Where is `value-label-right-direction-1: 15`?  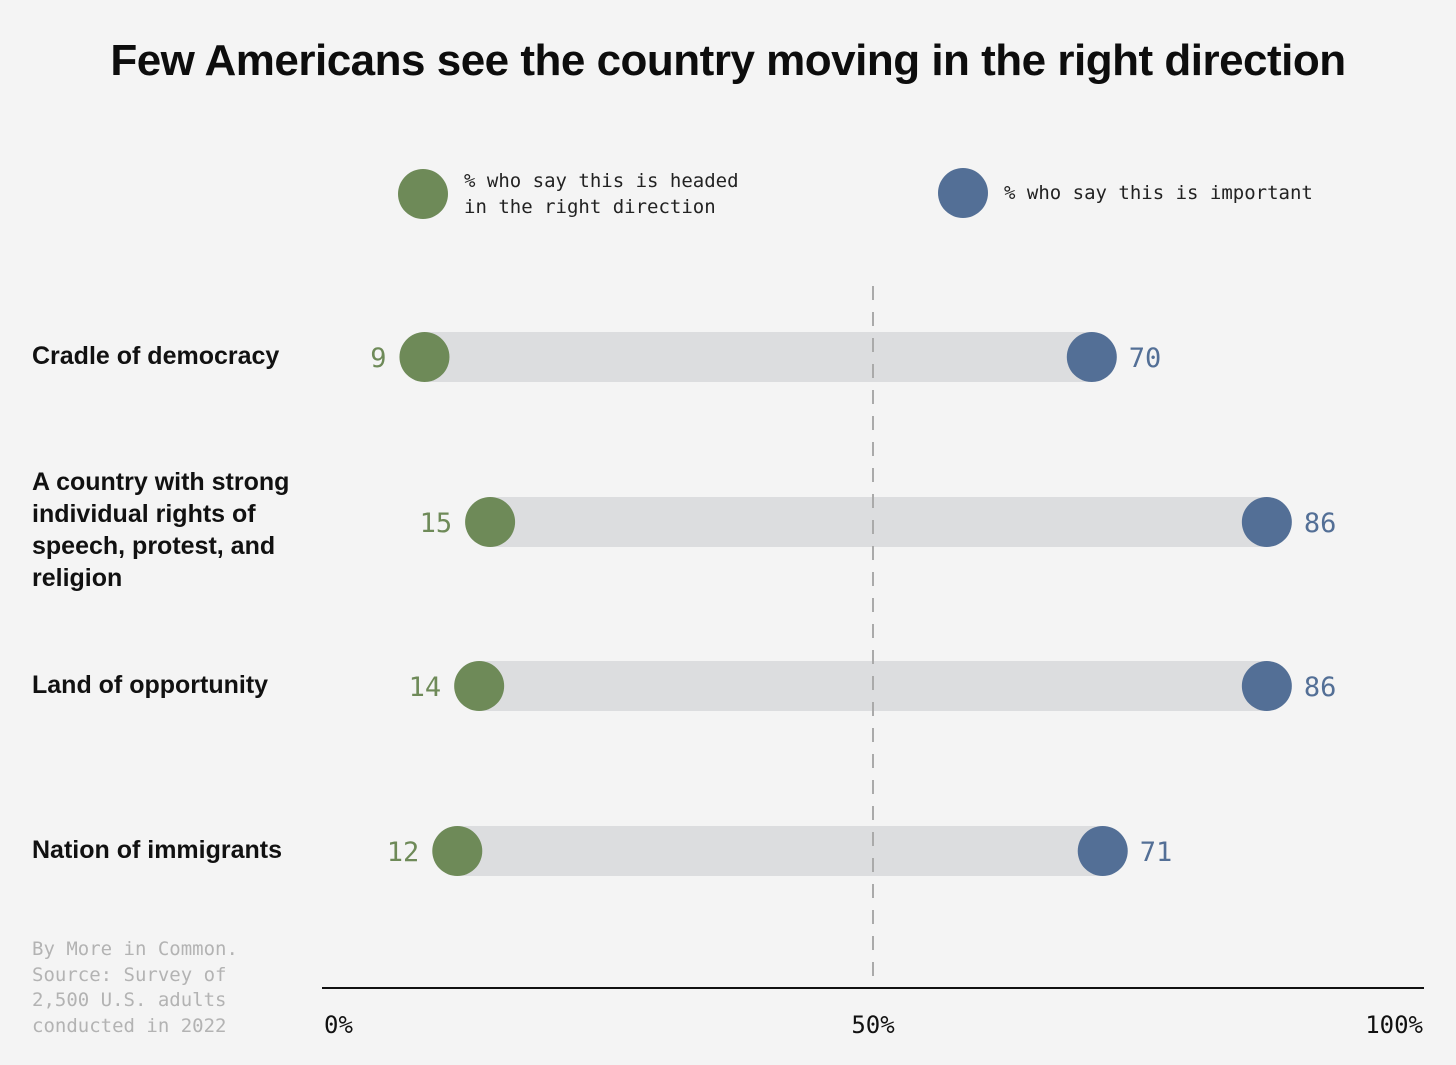 value-label-right-direction-1: 15 is located at coordinates (436, 523).